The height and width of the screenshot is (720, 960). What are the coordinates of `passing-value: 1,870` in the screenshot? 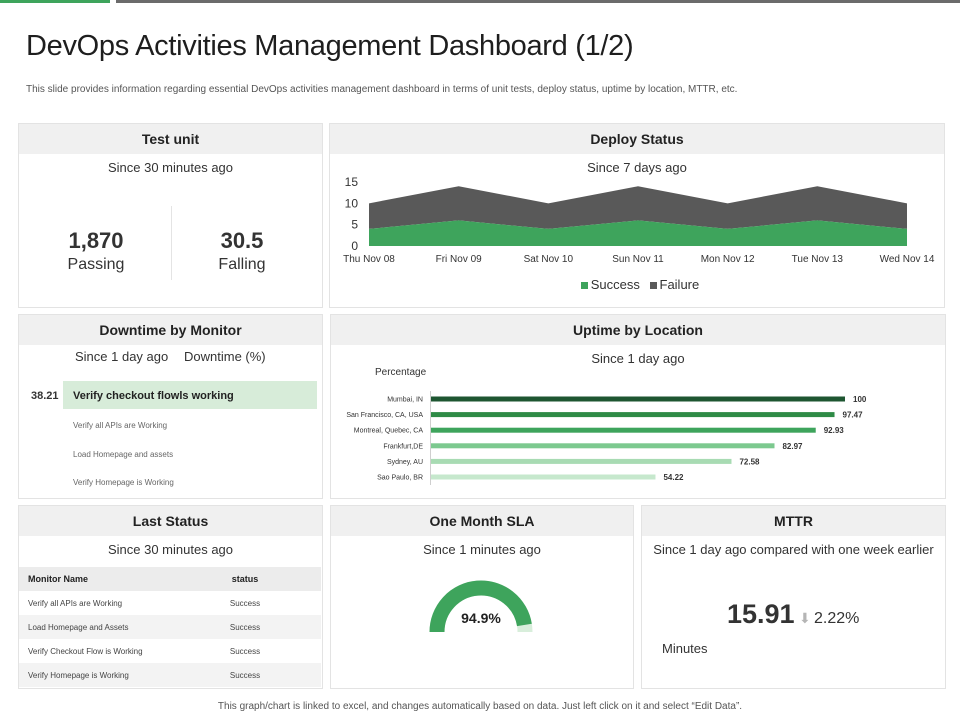 It's located at (96, 240).